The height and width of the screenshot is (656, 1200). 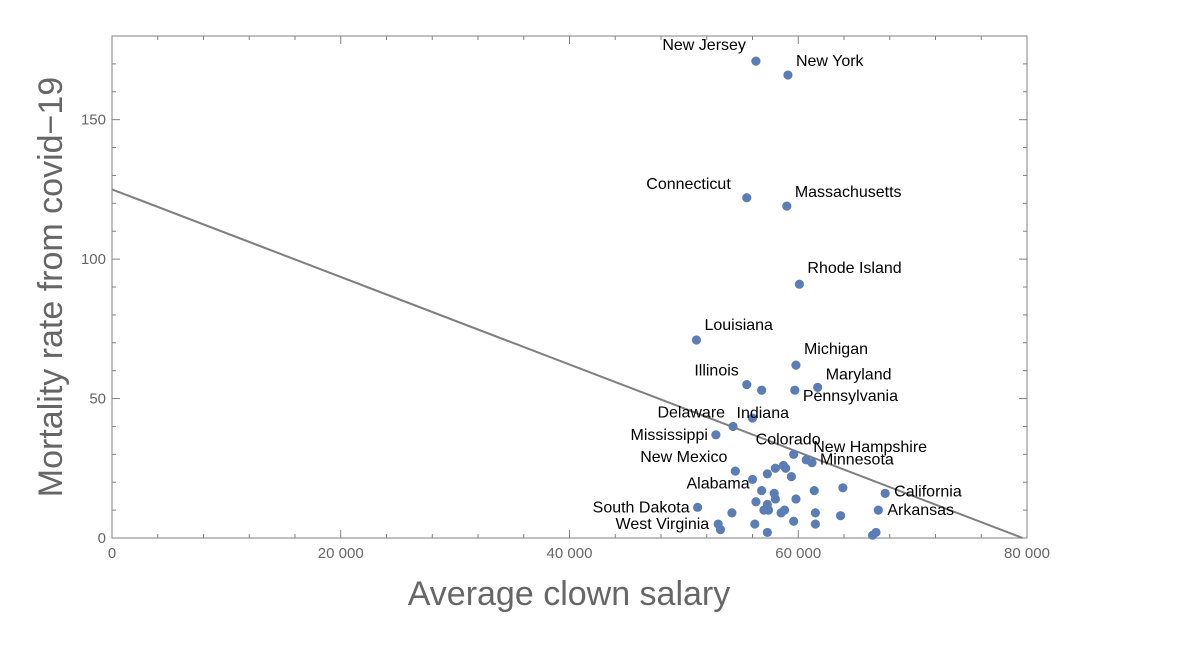 I want to click on point-label: Minnesota, so click(x=857, y=460).